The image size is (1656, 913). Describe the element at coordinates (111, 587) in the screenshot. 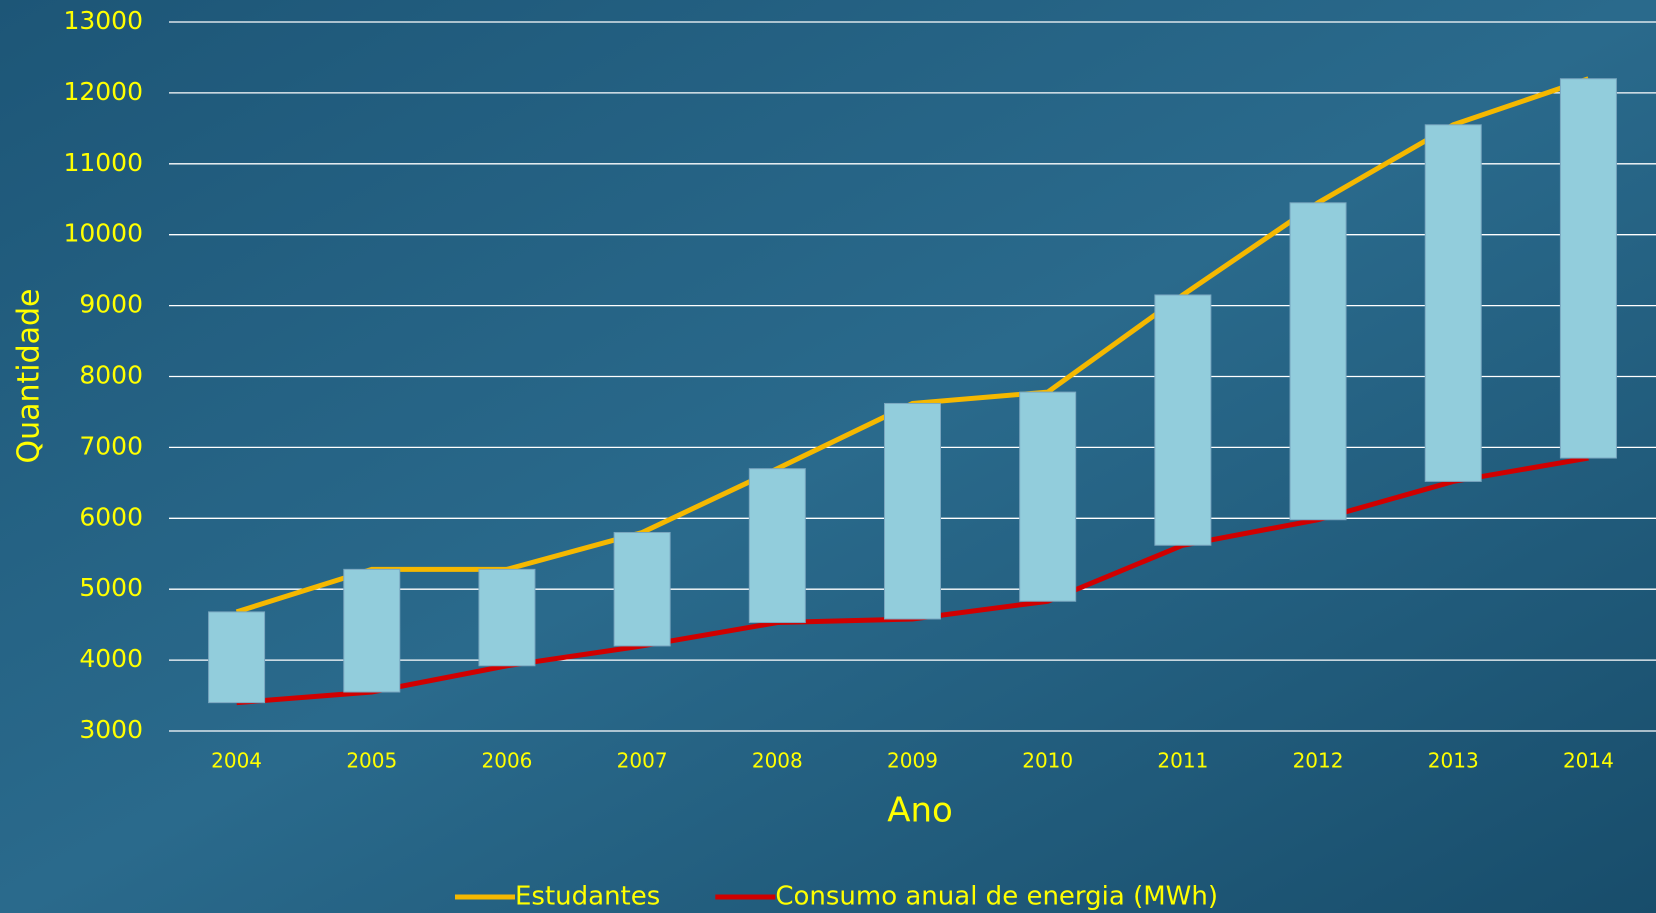

I see `y-tick-label: 5000` at that location.